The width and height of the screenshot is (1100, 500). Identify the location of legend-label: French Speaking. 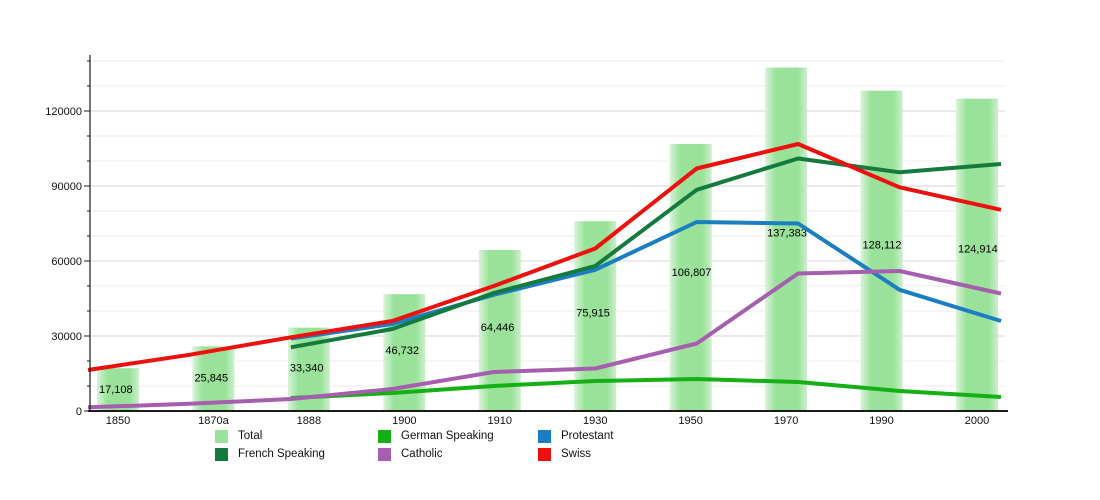
(281, 454).